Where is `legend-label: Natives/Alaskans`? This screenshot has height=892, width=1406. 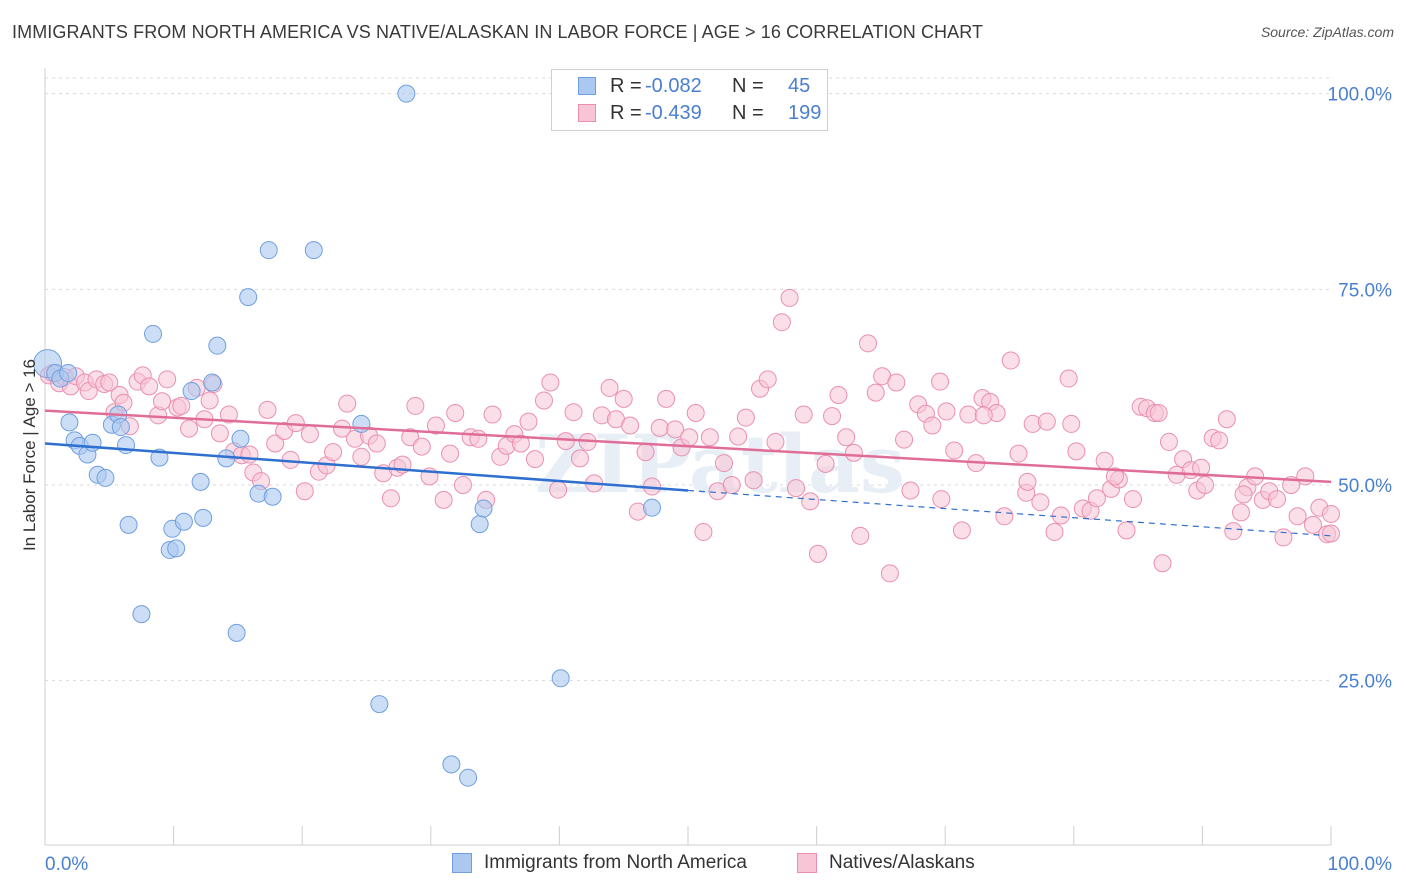 legend-label: Natives/Alaskans is located at coordinates (902, 862).